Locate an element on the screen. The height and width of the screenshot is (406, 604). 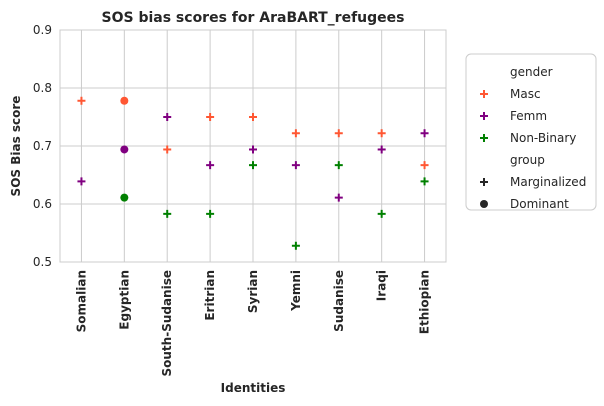
y-axis-title: SOS Bias score is located at coordinates (16, 146).